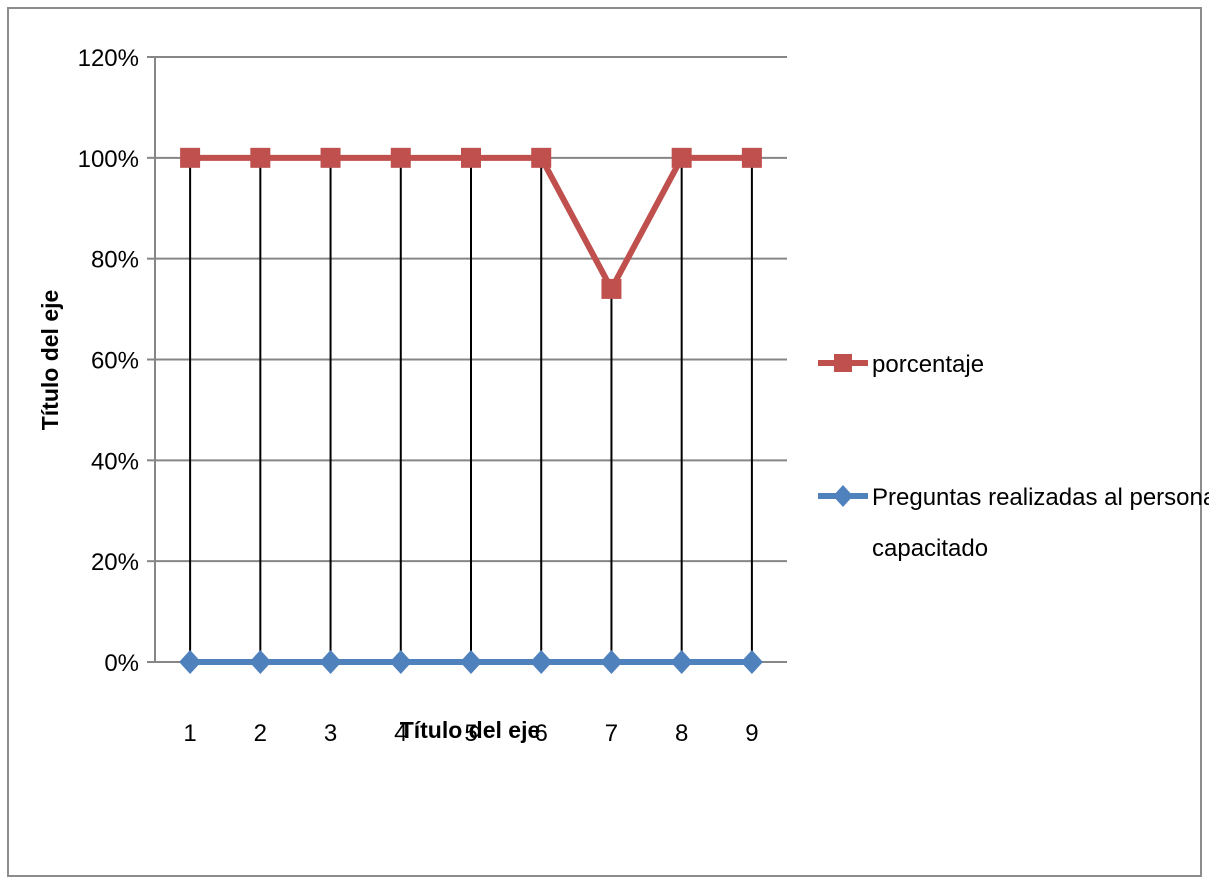 Image resolution: width=1209 pixels, height=889 pixels. Describe the element at coordinates (681, 733) in the screenshot. I see `x-tick-label: 8` at that location.